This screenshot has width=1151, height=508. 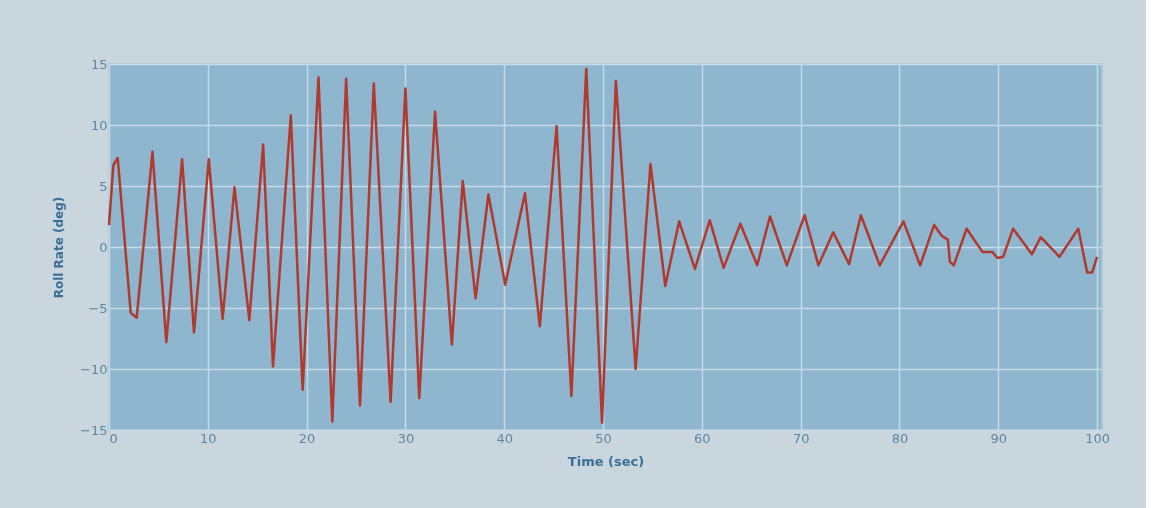 I want to click on y-tick-label: −15, so click(x=94, y=430).